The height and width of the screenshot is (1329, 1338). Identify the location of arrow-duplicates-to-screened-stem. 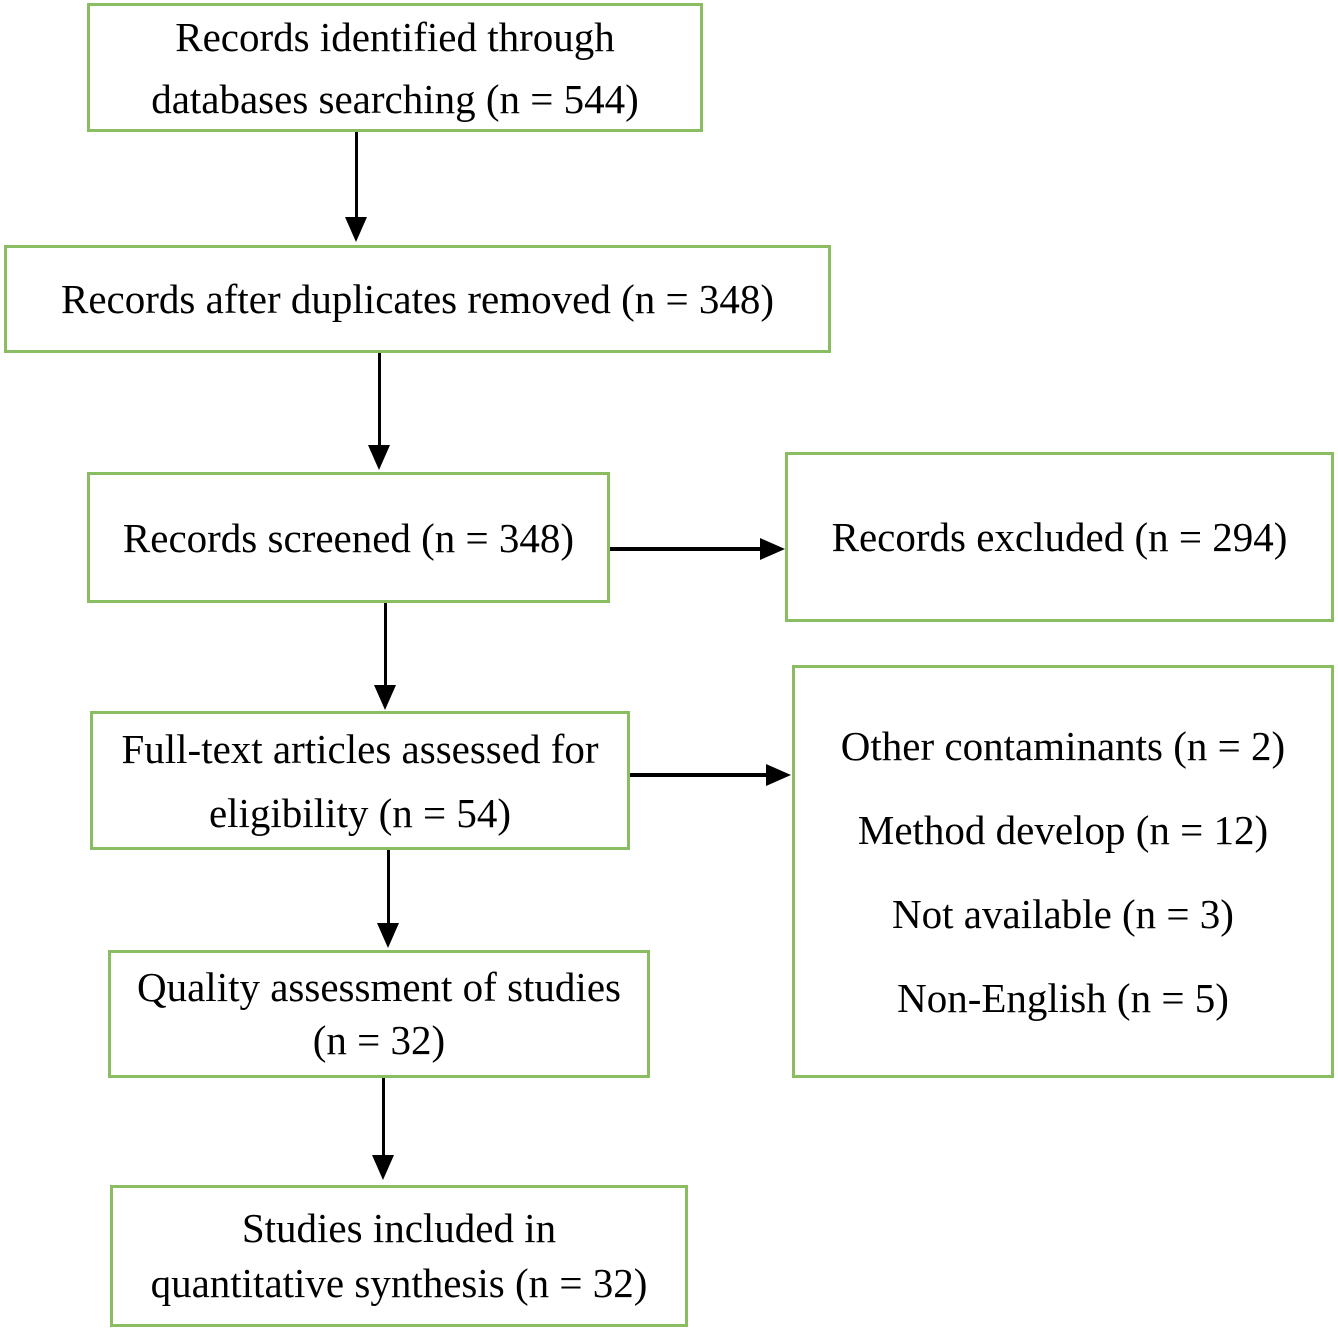
(379, 400).